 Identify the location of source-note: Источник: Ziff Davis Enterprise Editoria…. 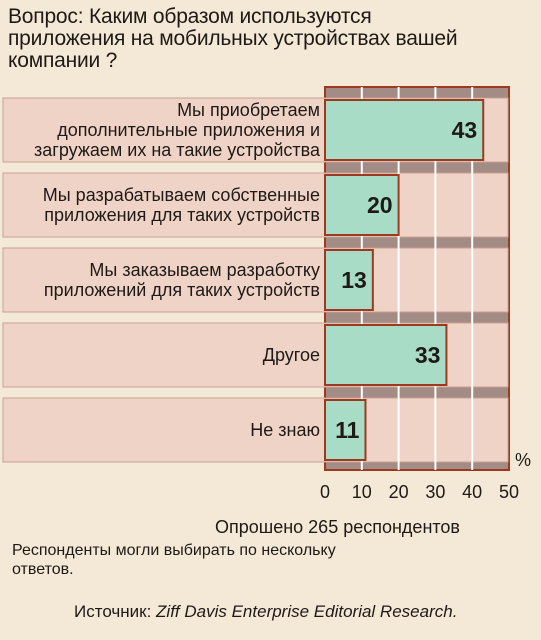
(265, 611).